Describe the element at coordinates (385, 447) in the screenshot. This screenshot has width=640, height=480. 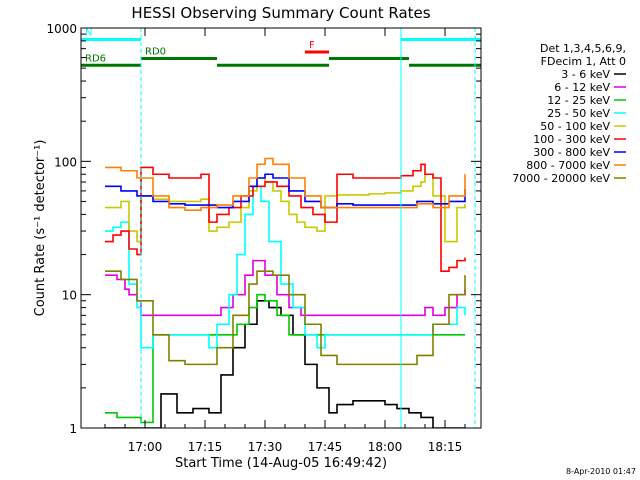
I see `x-tick-label: 18:00` at that location.